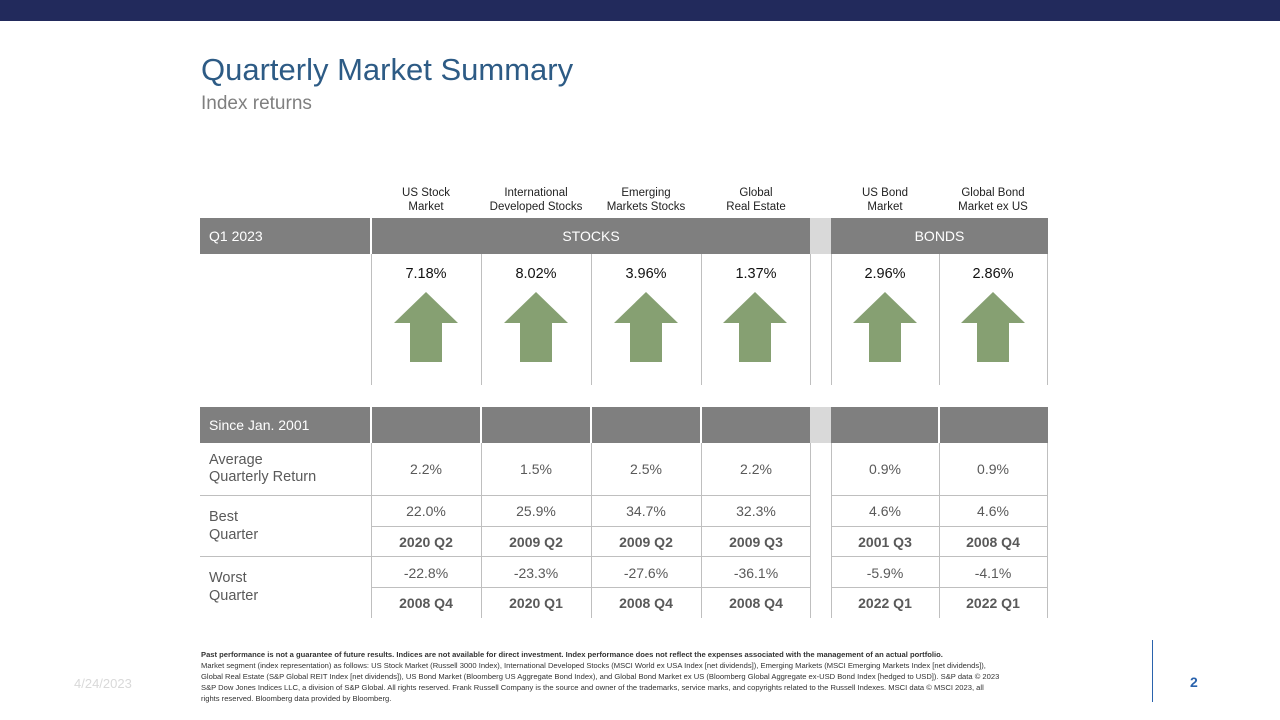 Image resolution: width=1280 pixels, height=720 pixels. What do you see at coordinates (993, 274) in the screenshot?
I see `quarter-return: 2.86%` at bounding box center [993, 274].